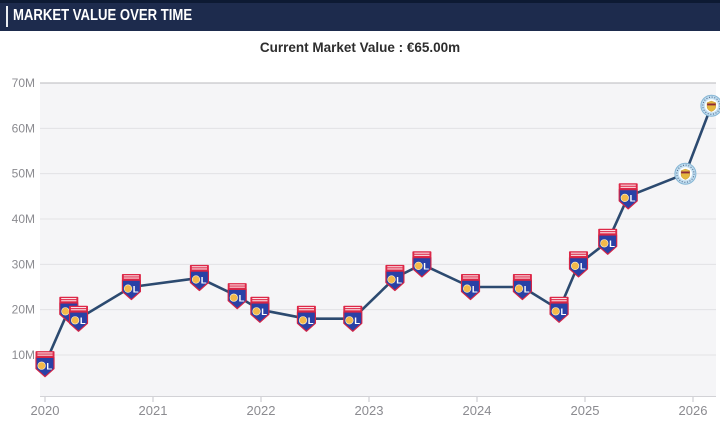  I want to click on x-axis-tick-label: 2020, so click(45, 410).